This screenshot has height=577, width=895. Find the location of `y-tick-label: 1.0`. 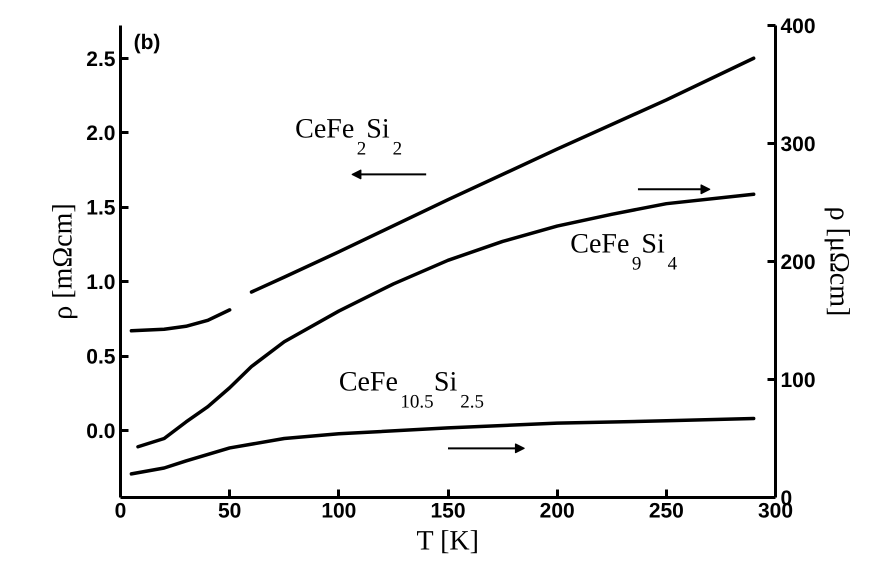

y-tick-label: 1.0 is located at coordinates (101, 282).